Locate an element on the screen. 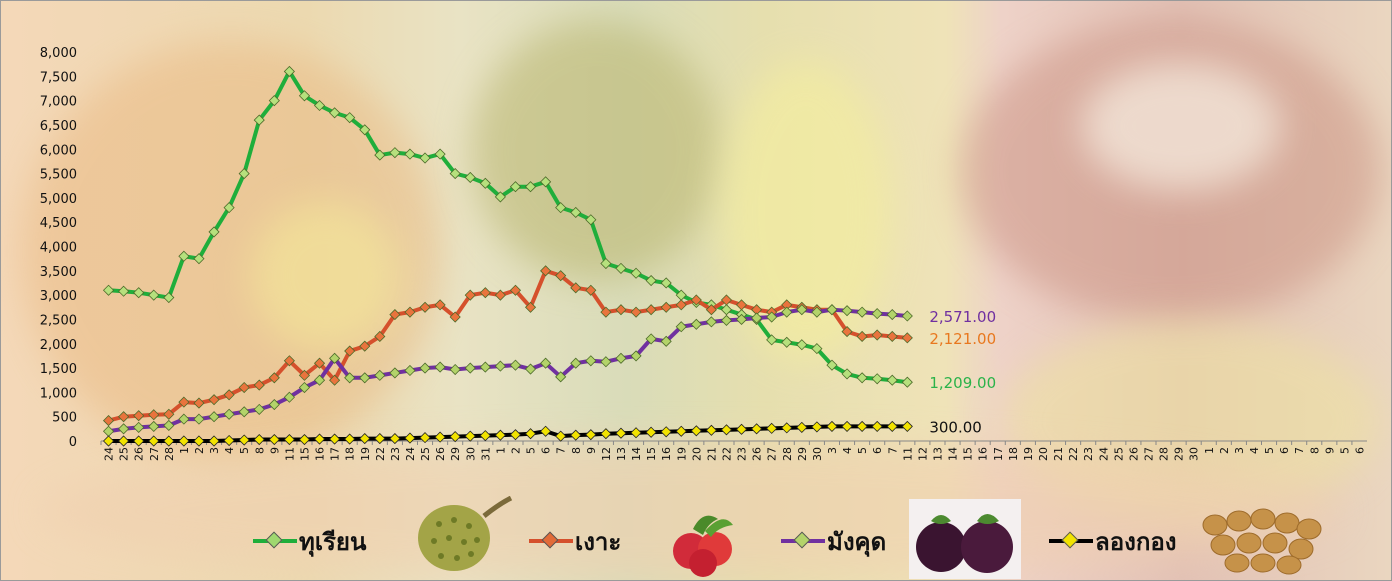  x-tick-label: 14 is located at coordinates (636, 454).